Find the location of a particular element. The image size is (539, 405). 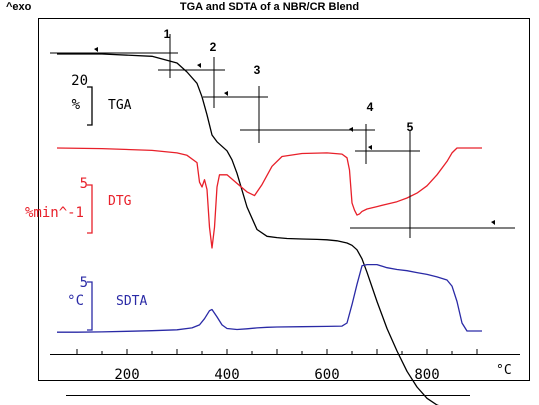

x-tick-label: 400 is located at coordinates (226, 375).